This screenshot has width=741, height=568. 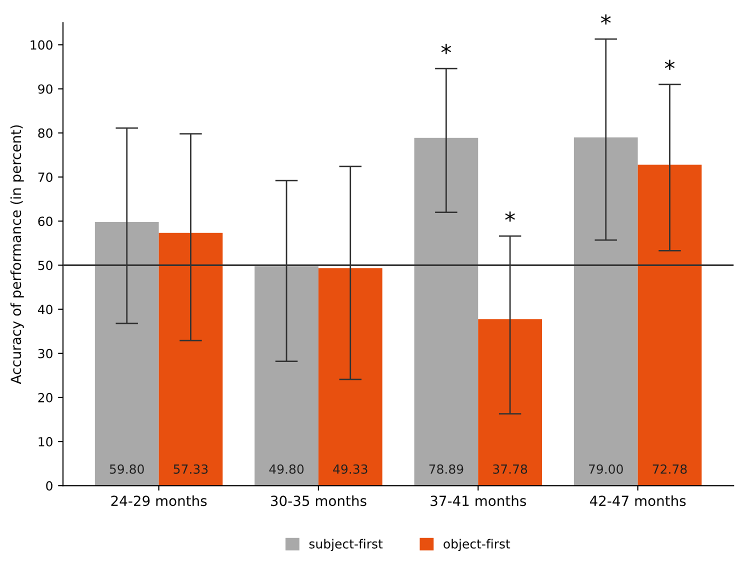 I want to click on y-tick-label: 40, so click(x=45, y=309).